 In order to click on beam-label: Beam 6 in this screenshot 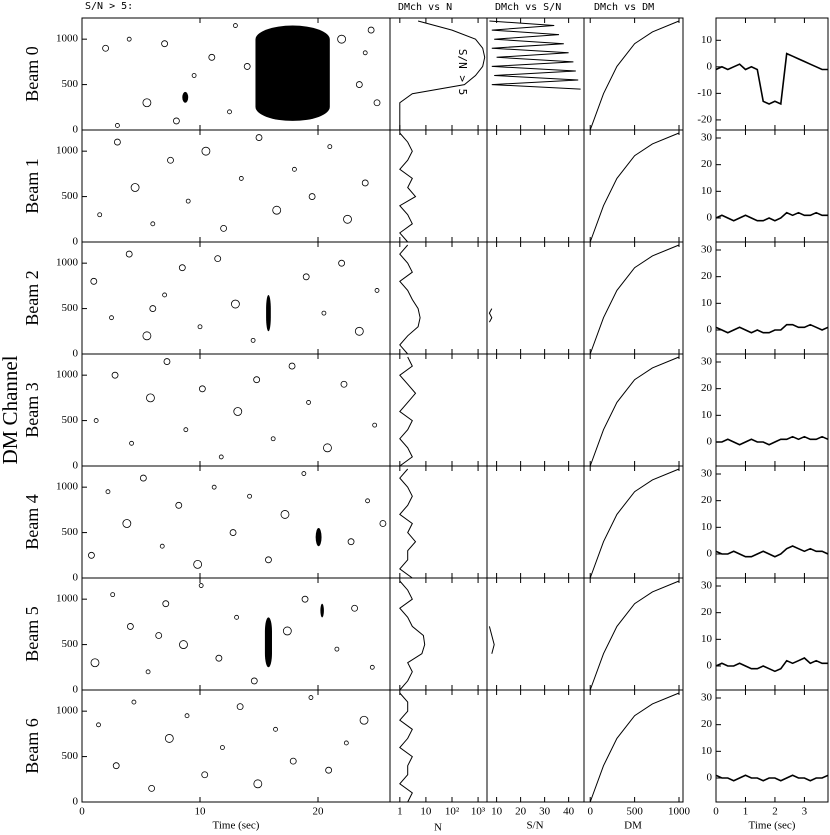, I will do `click(32, 746)`.